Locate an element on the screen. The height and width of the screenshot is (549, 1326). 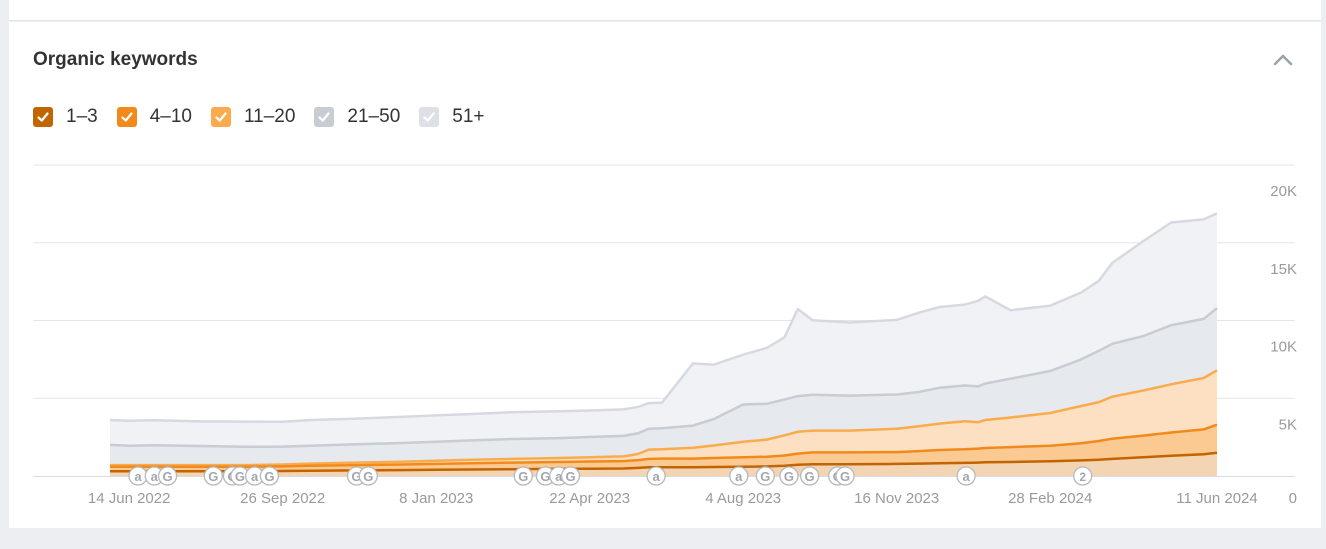
chart-legend: 1–3 4–10 11–20 21–50 51+ is located at coordinates (268, 117).